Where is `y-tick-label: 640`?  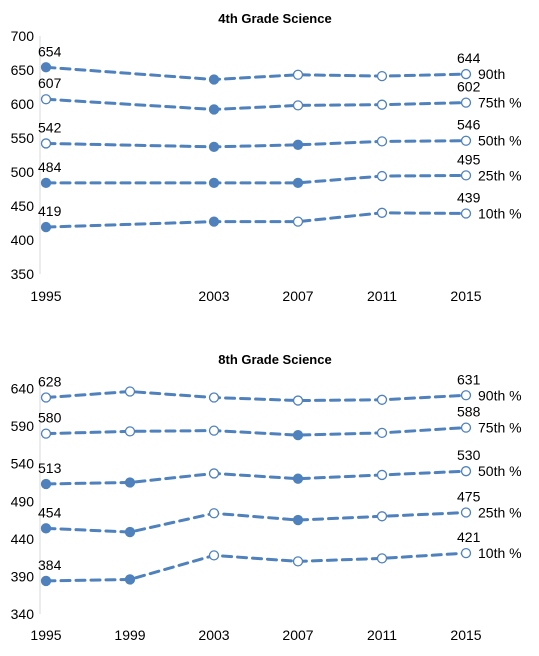 y-tick-label: 640 is located at coordinates (23, 389).